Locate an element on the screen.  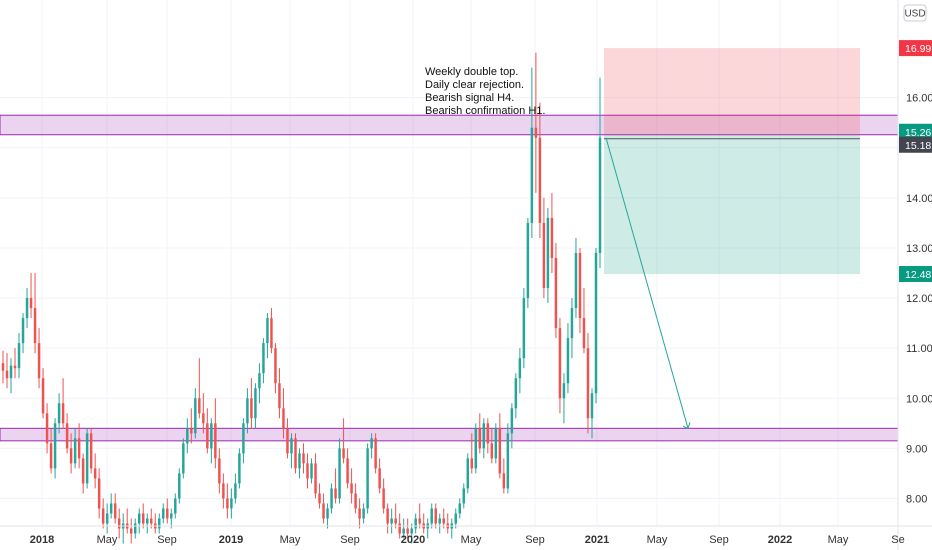
x-tick-label: Sep is located at coordinates (167, 540).